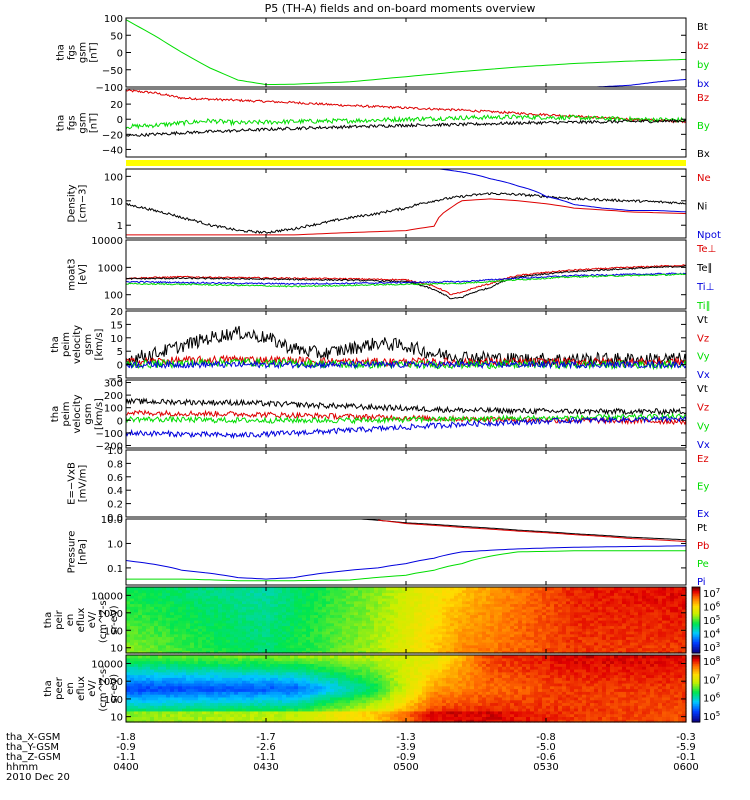 This screenshot has width=750, height=800. Describe the element at coordinates (696, 629) in the screenshot. I see `colorbar-segment` at that location.